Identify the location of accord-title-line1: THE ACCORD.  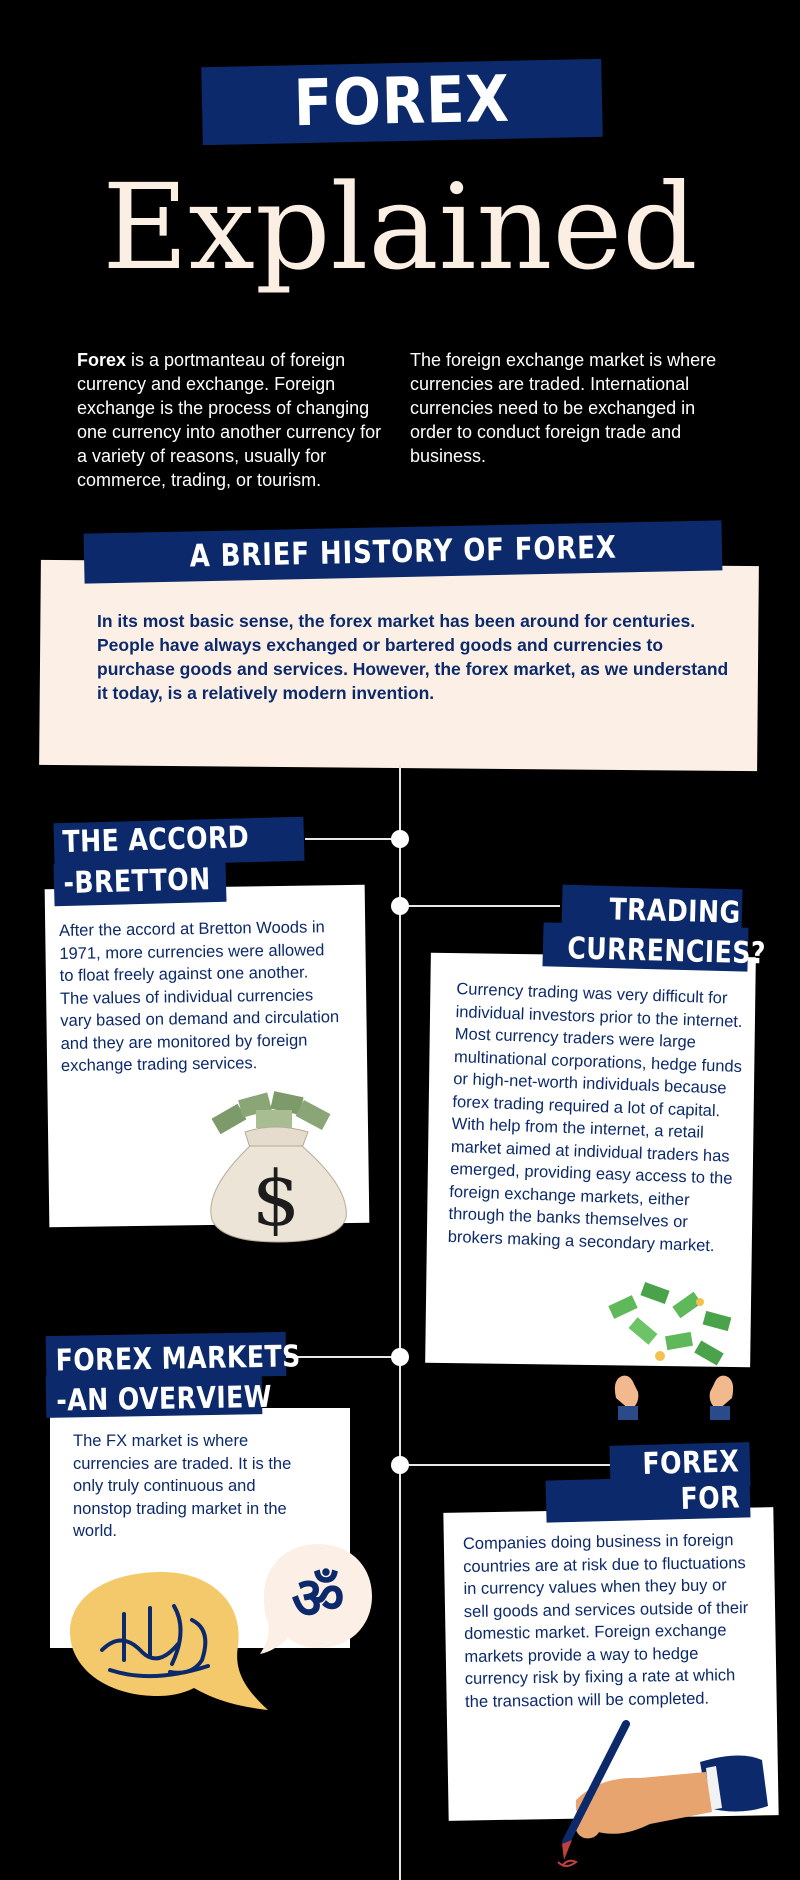
(156, 840).